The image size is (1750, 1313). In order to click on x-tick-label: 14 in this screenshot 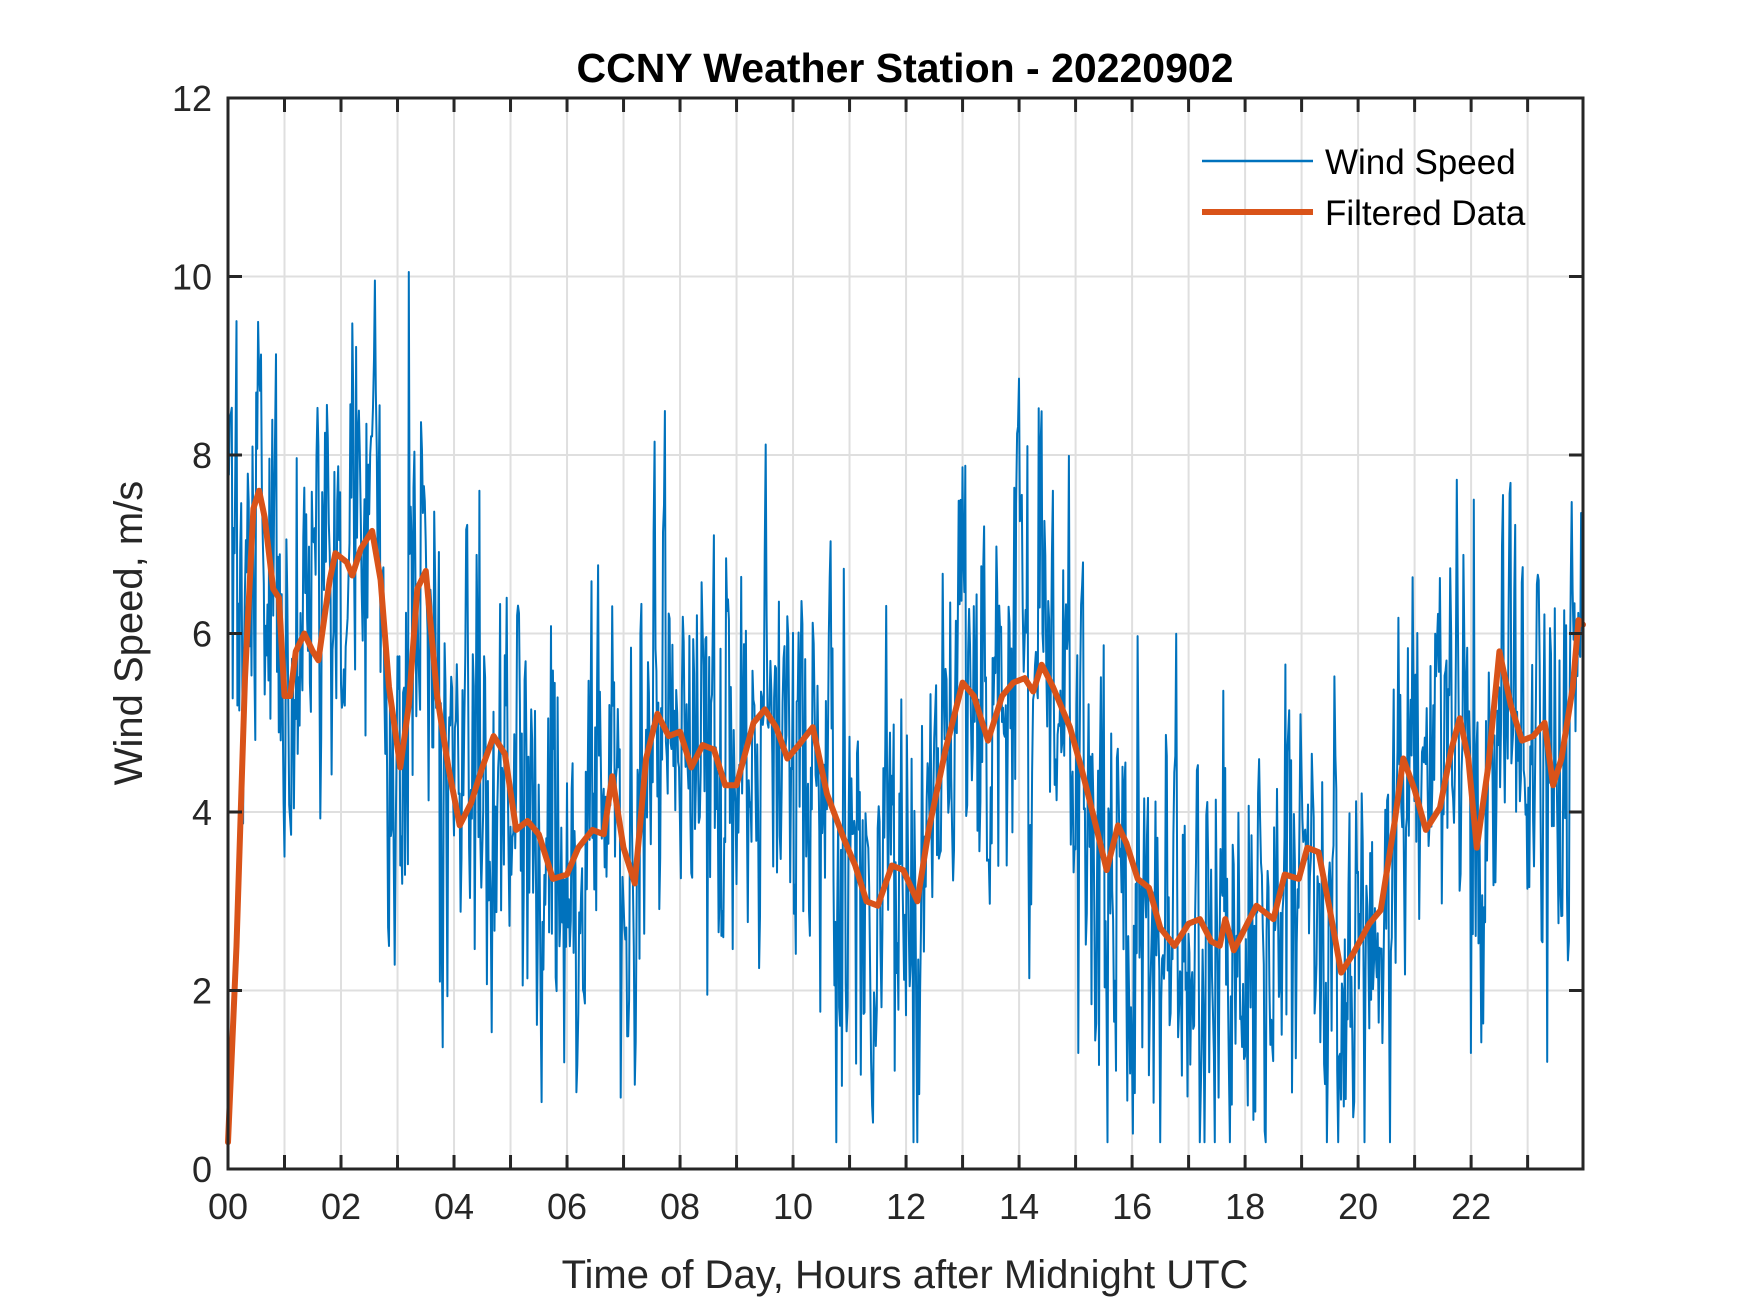, I will do `click(1019, 1206)`.